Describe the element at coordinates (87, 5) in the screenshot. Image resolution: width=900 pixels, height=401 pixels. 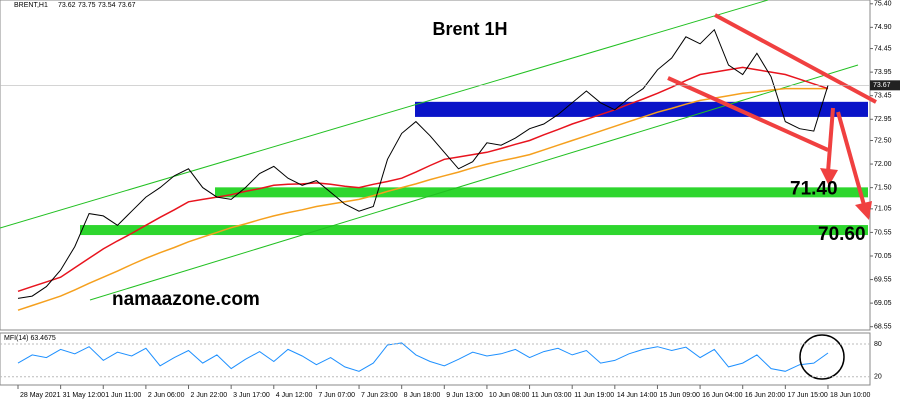
I see `ohlc: 73.75` at that location.